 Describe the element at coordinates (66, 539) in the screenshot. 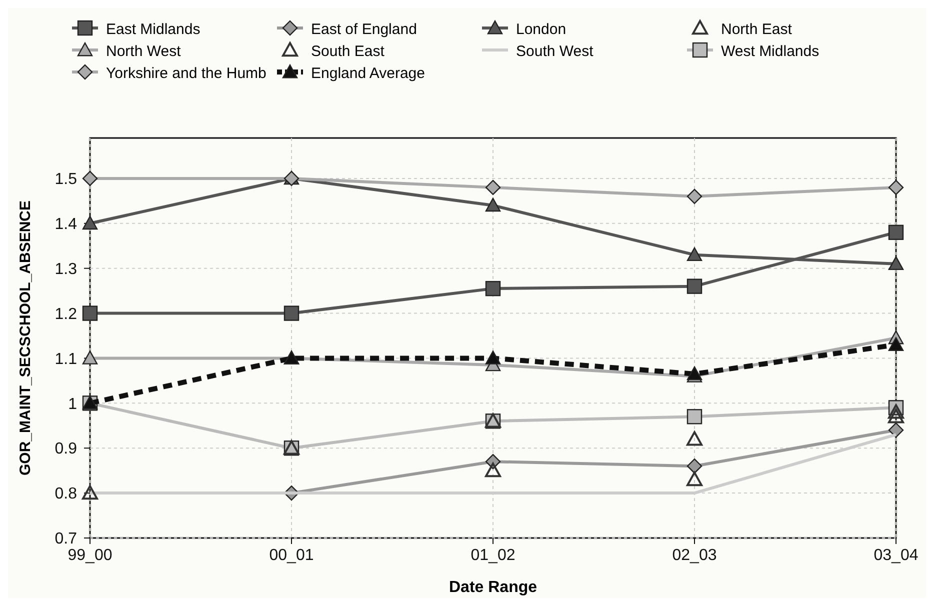

I see `y-tick-label: 0.7` at that location.